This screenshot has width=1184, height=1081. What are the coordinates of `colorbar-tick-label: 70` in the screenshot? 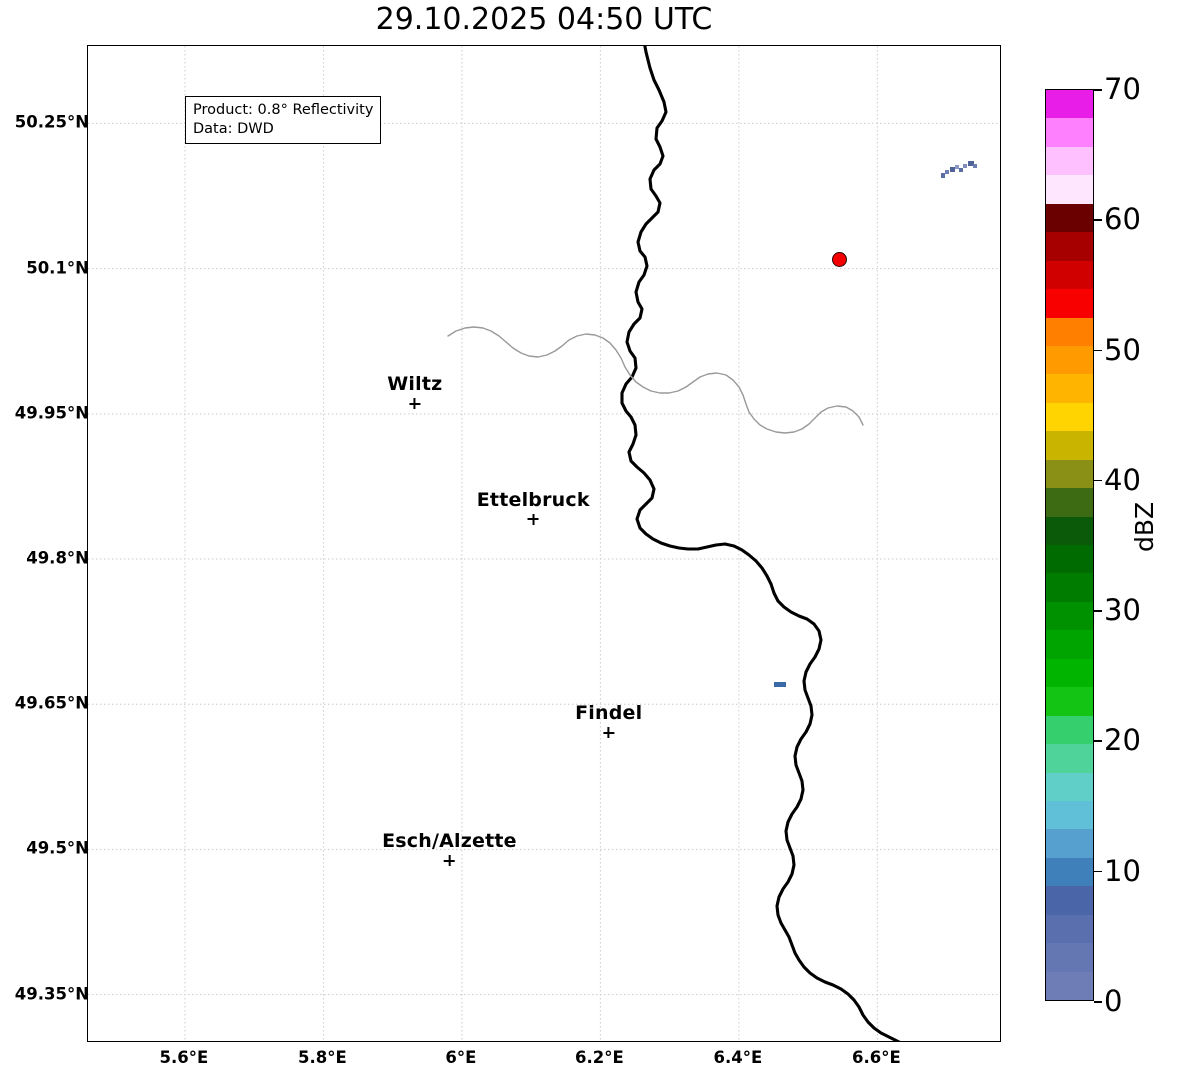 It's located at (1122, 89).